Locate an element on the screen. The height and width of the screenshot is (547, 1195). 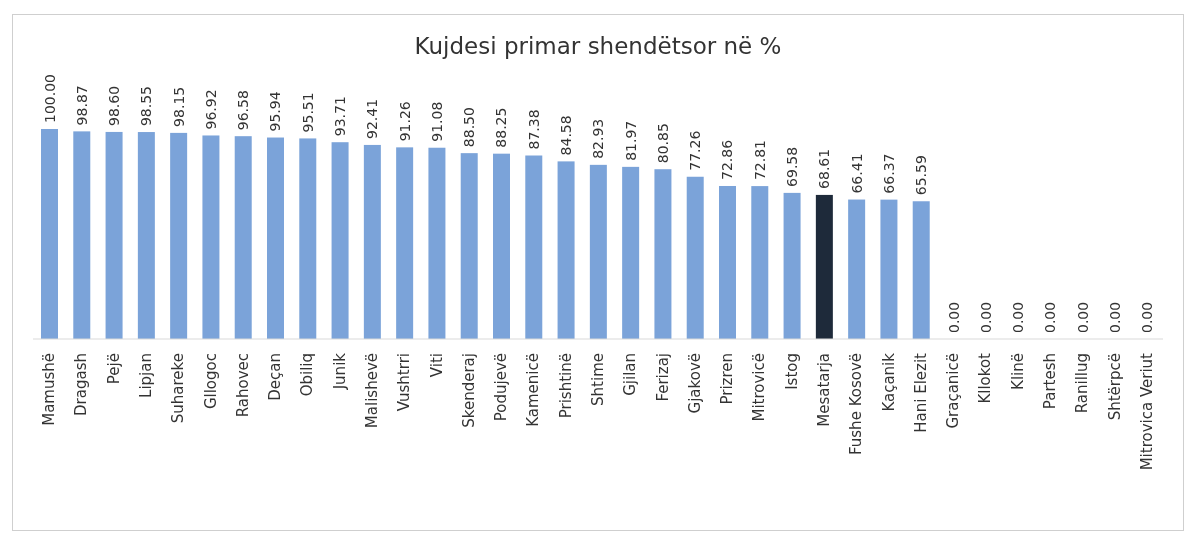
data-label: 72.86 is located at coordinates (727, 159).